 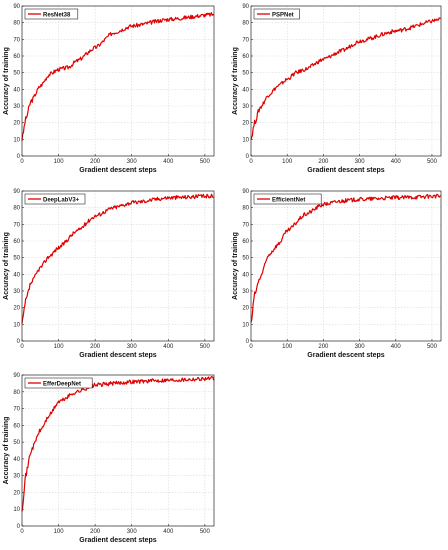 What do you see at coordinates (283, 15) in the screenshot?
I see `legend-label: PSPNet` at bounding box center [283, 15].